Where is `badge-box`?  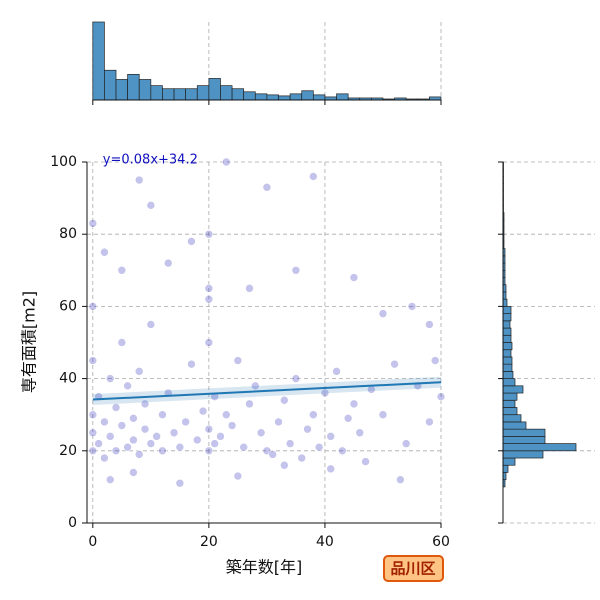 badge-box is located at coordinates (413, 568).